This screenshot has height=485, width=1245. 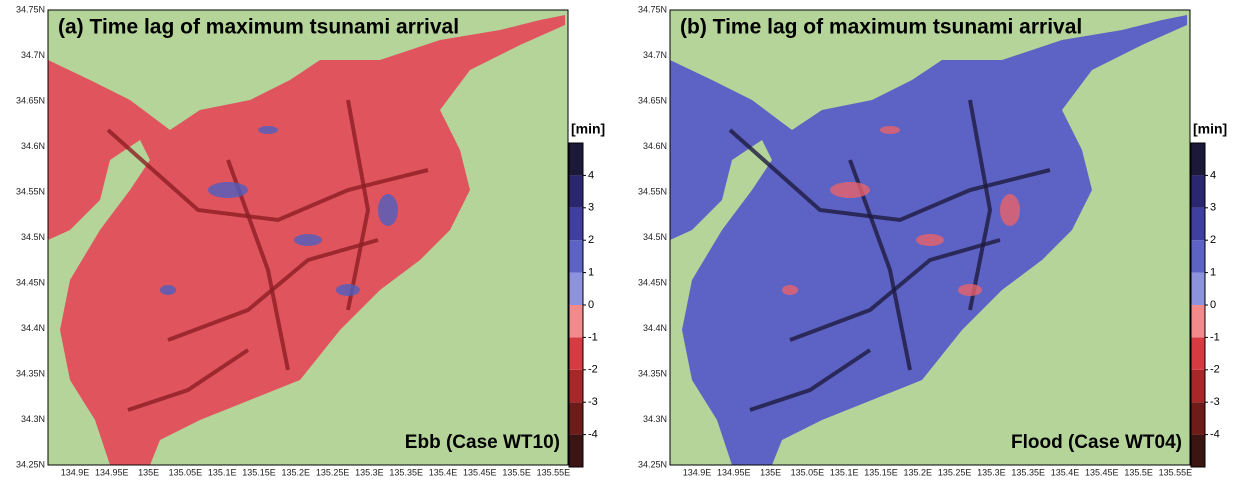 What do you see at coordinates (516, 472) in the screenshot?
I see `x-tick-label: 135.5E` at bounding box center [516, 472].